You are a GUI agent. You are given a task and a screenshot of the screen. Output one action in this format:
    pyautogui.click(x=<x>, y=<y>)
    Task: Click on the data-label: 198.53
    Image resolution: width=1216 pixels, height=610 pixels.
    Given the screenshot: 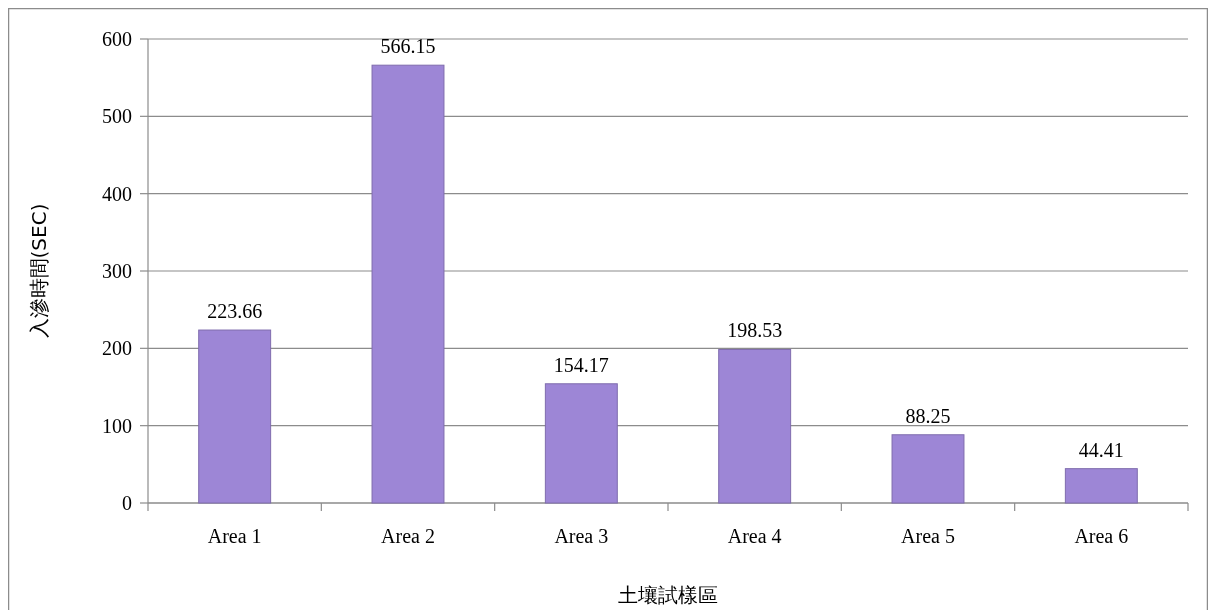 What is the action you would take?
    pyautogui.click(x=755, y=330)
    